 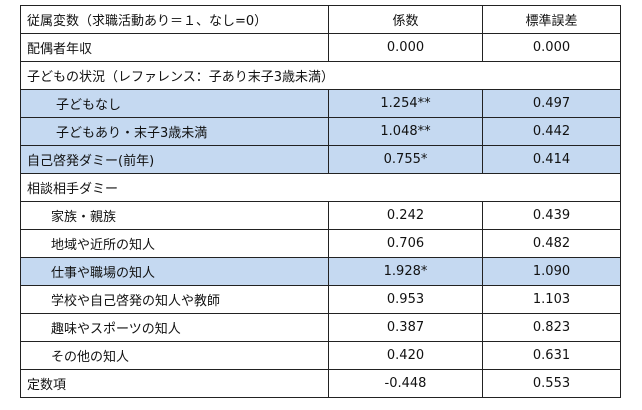 What do you see at coordinates (405, 131) in the screenshot?
I see `row-coefficient: 1.048**` at bounding box center [405, 131].